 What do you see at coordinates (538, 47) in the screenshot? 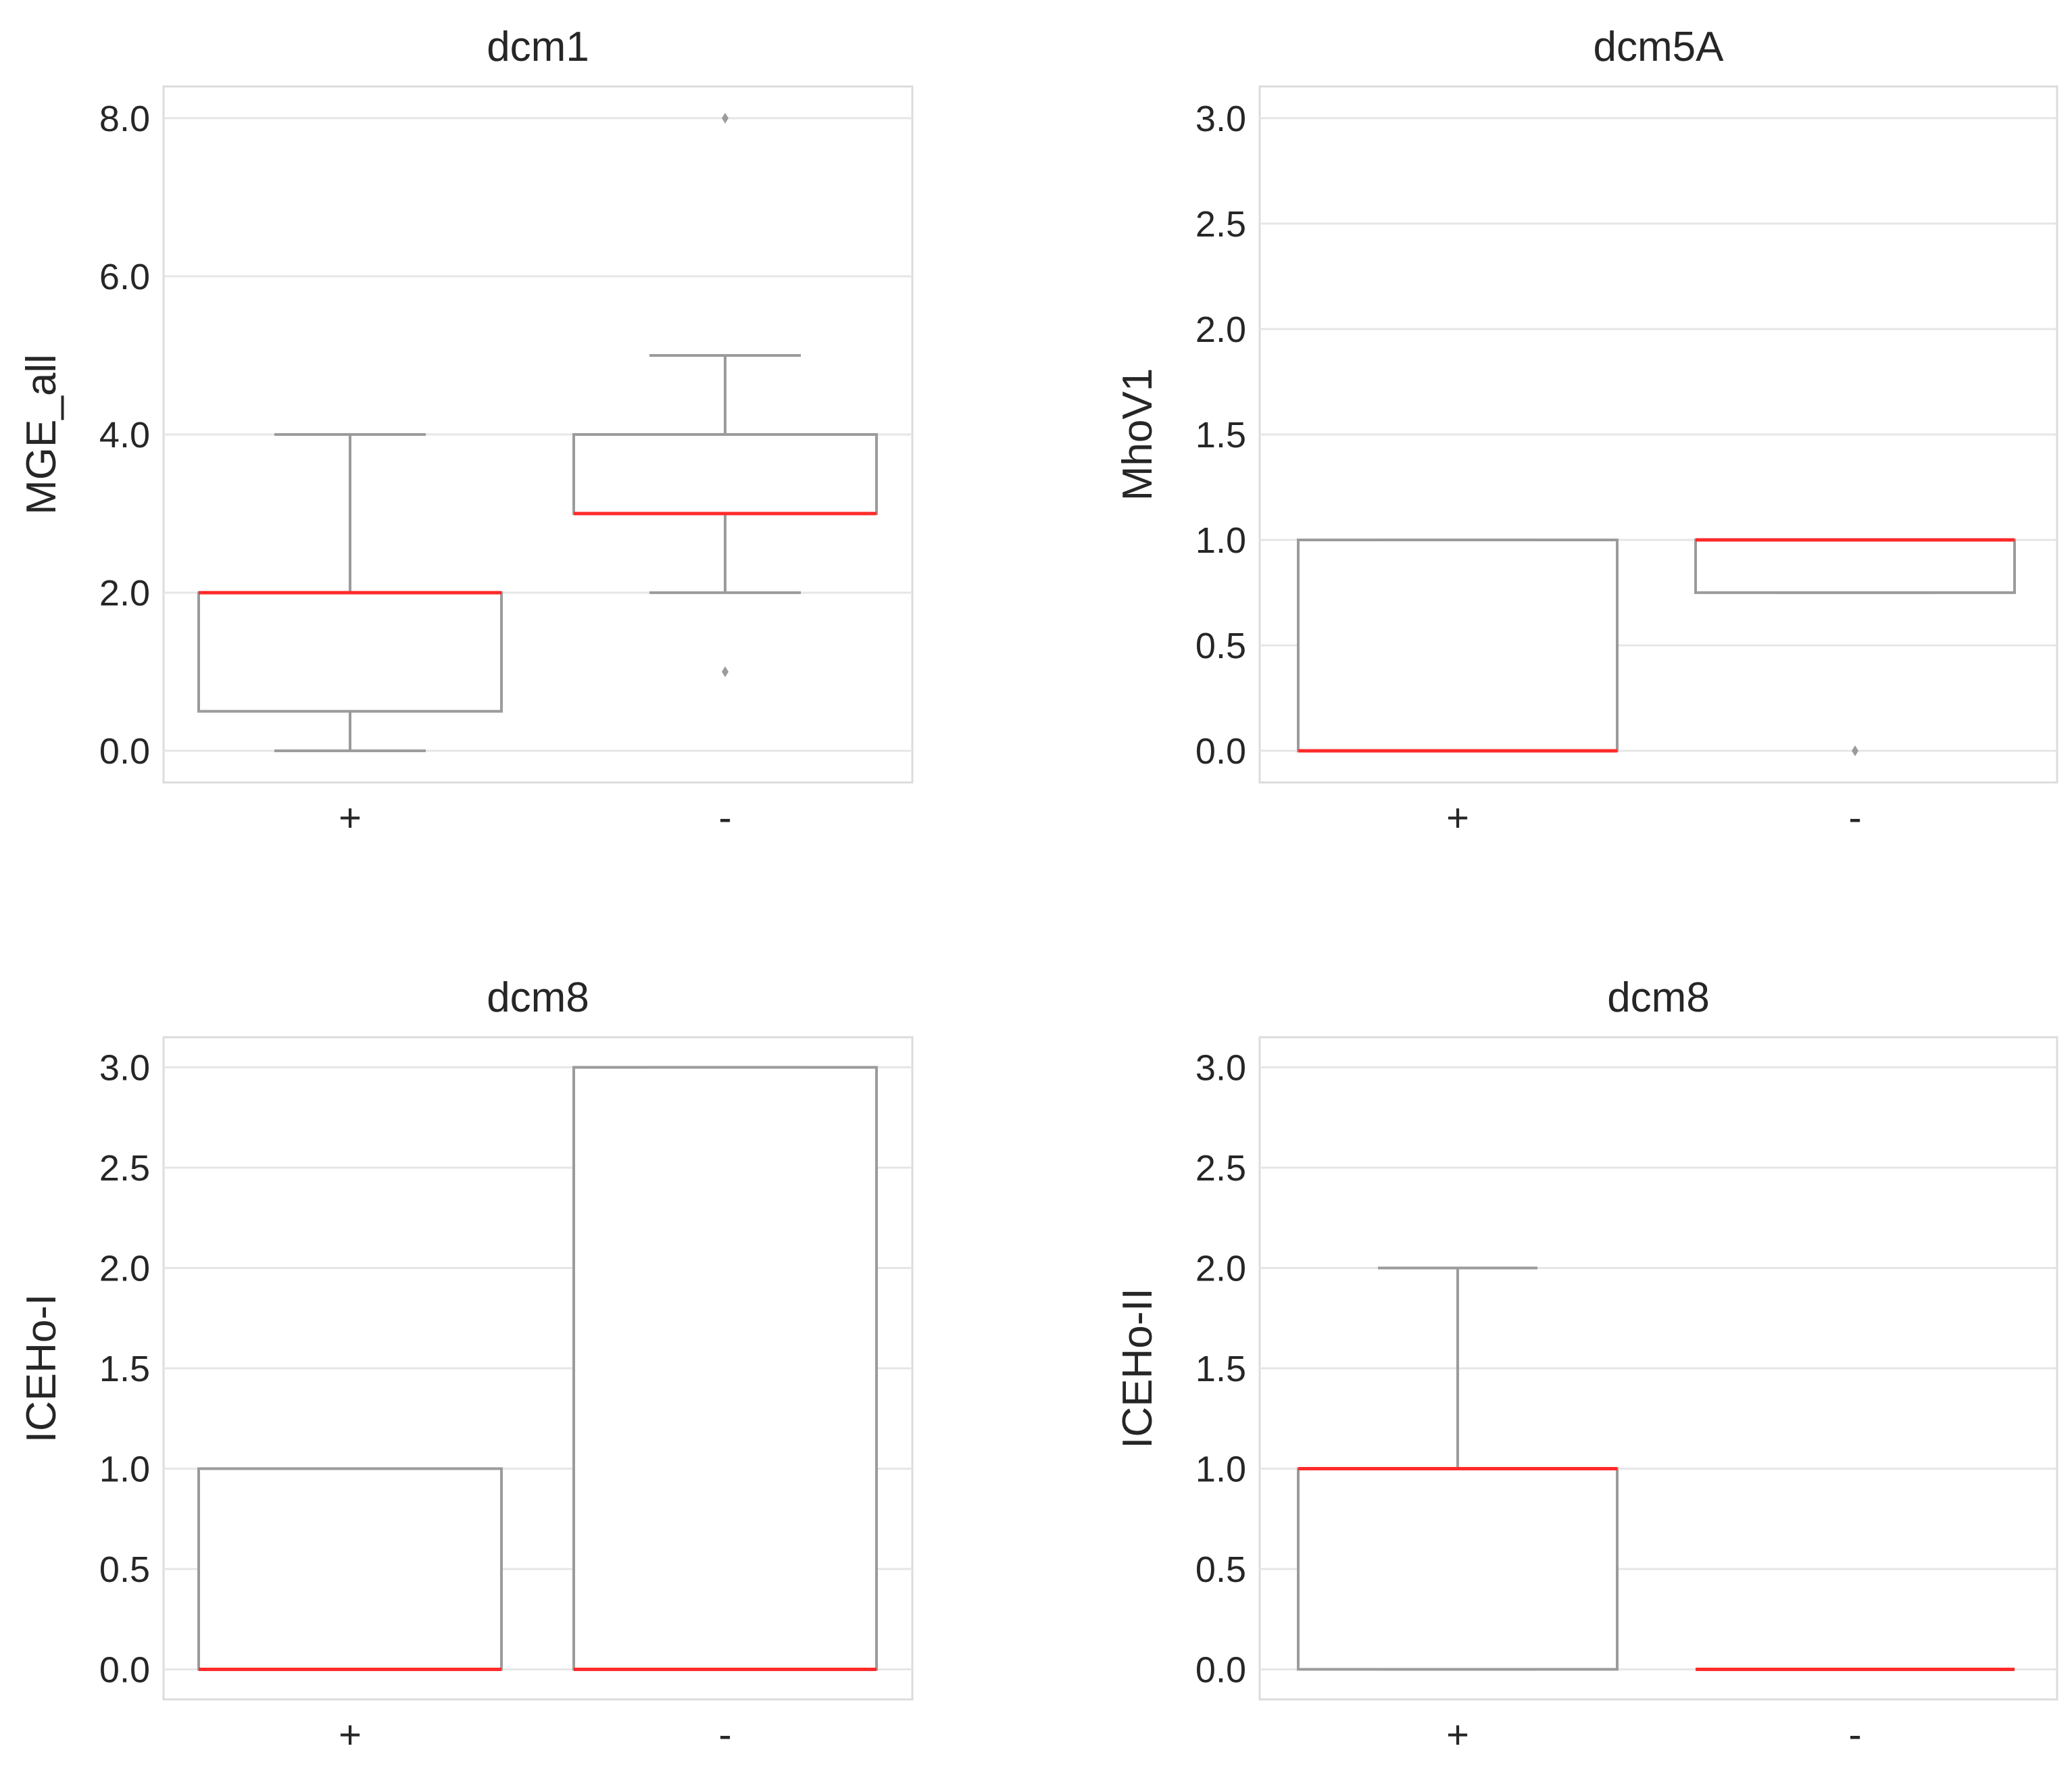
I see `chart-title: dcm1` at bounding box center [538, 47].